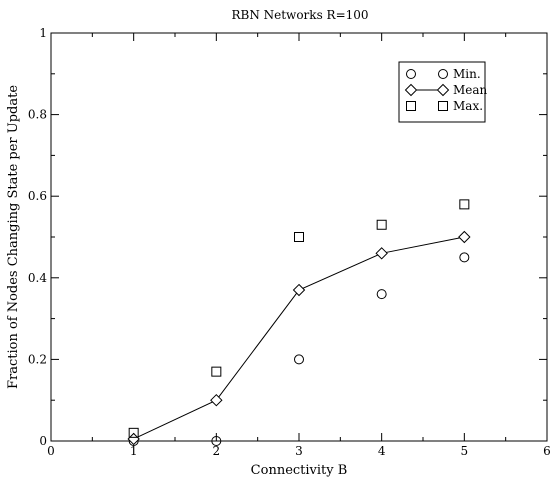  What do you see at coordinates (43, 441) in the screenshot?
I see `y-tick-label: 0` at bounding box center [43, 441].